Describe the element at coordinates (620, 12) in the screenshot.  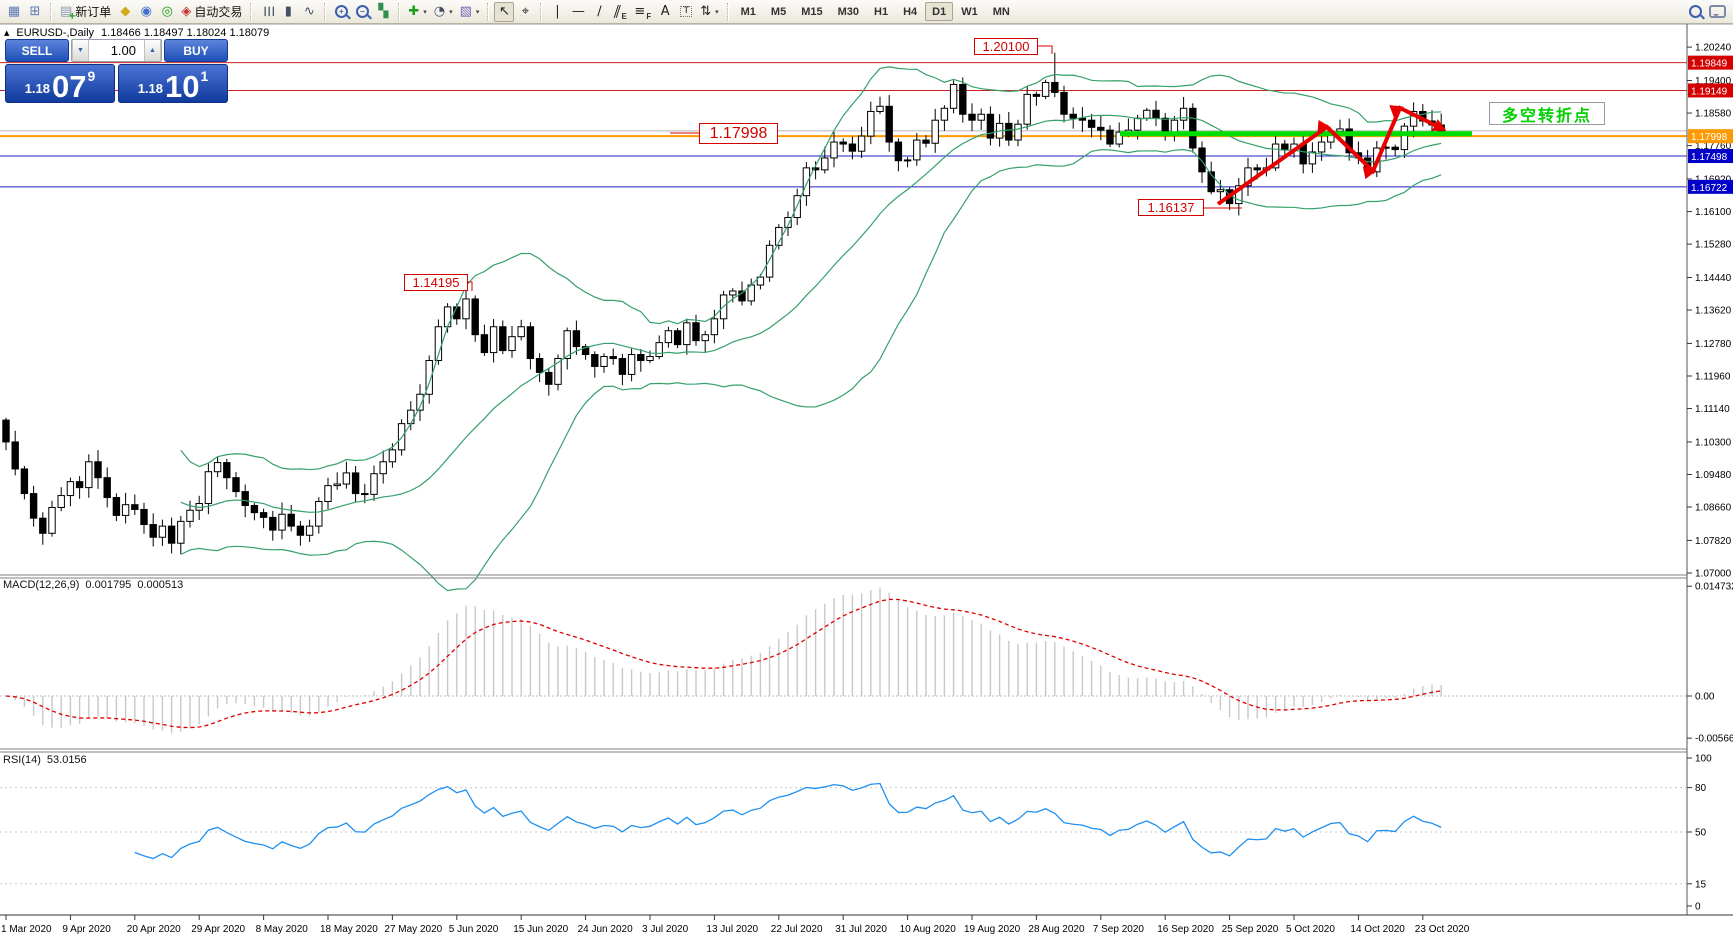
I see `equidistant-channel-button: ∥ E` at that location.